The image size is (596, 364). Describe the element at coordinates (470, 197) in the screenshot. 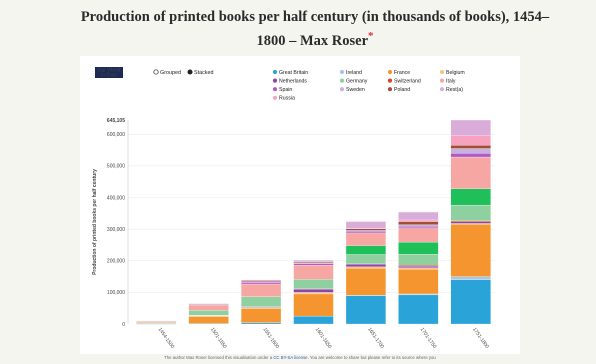

I see `bar-1751-1800-germany-darker-tone-` at that location.